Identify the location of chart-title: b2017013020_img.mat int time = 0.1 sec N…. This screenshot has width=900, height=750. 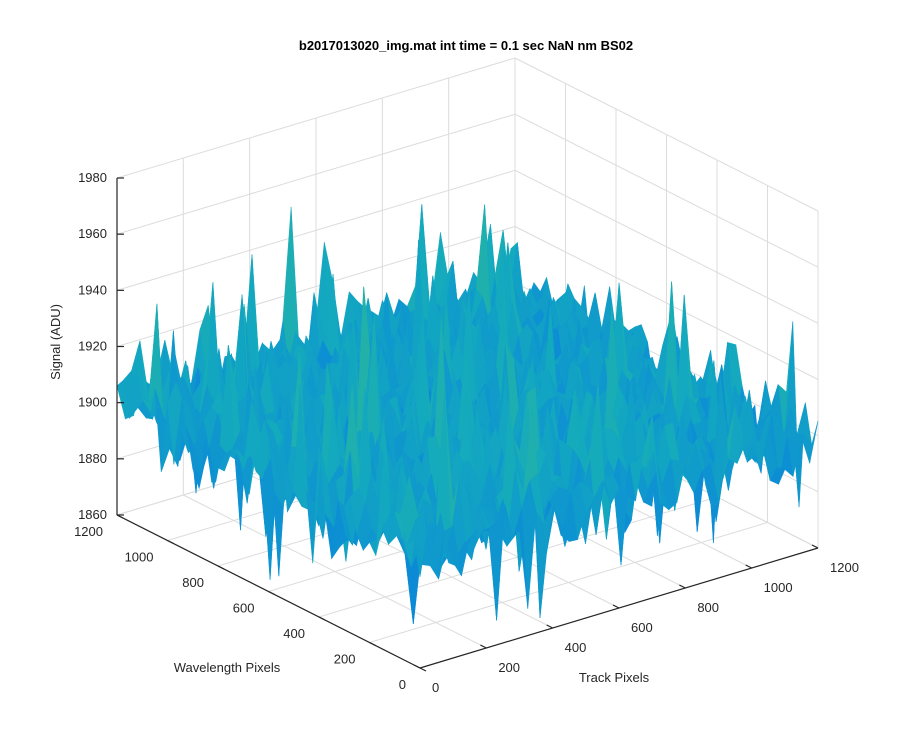
(466, 45).